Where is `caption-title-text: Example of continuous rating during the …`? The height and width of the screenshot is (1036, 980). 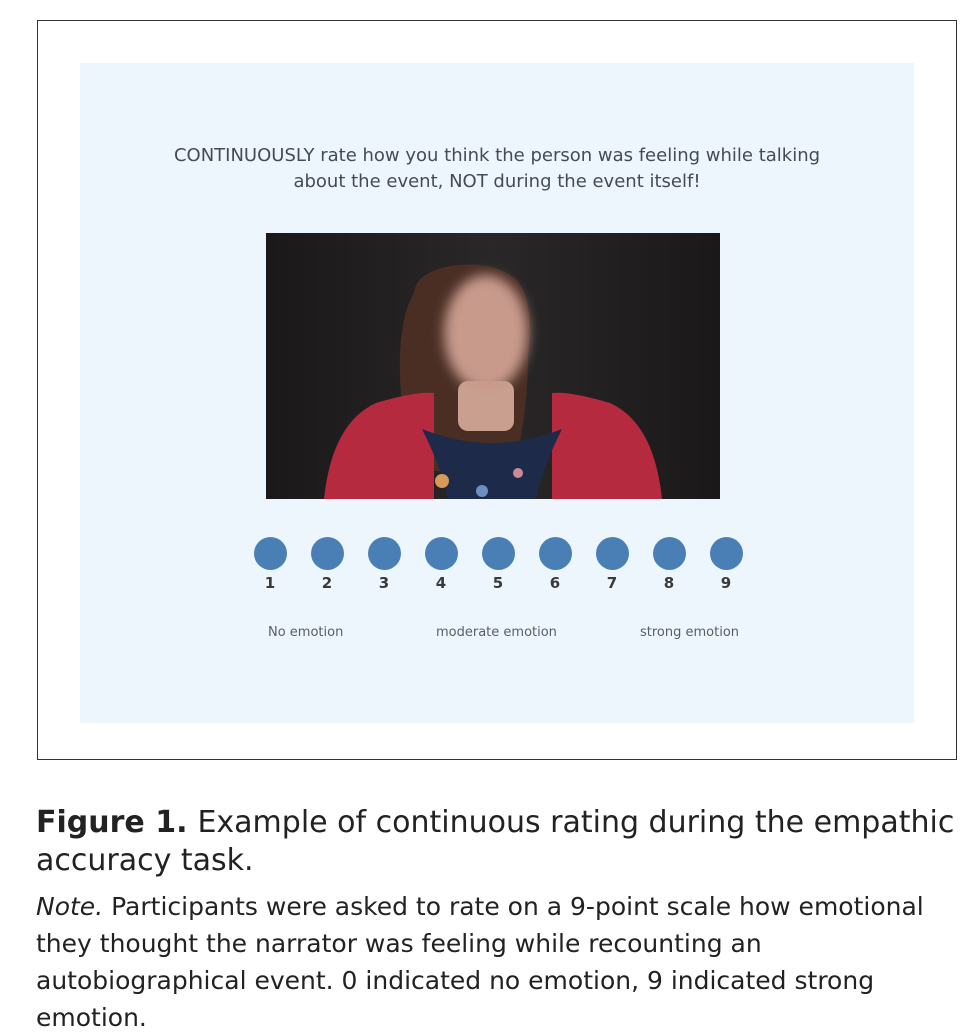 caption-title-text: Example of continuous rating during the … is located at coordinates (495, 841).